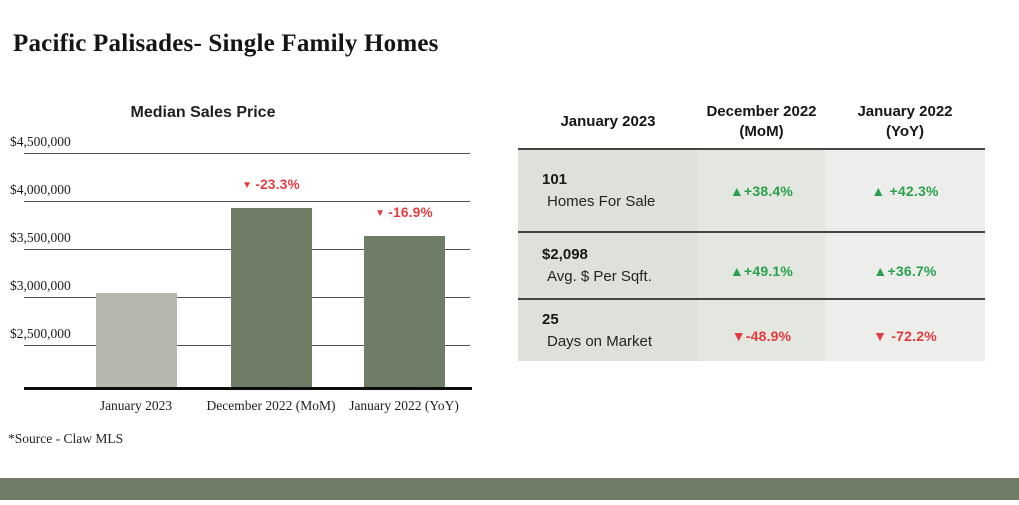 The image size is (1019, 505). I want to click on chart-title: Median Sales Price, so click(203, 112).